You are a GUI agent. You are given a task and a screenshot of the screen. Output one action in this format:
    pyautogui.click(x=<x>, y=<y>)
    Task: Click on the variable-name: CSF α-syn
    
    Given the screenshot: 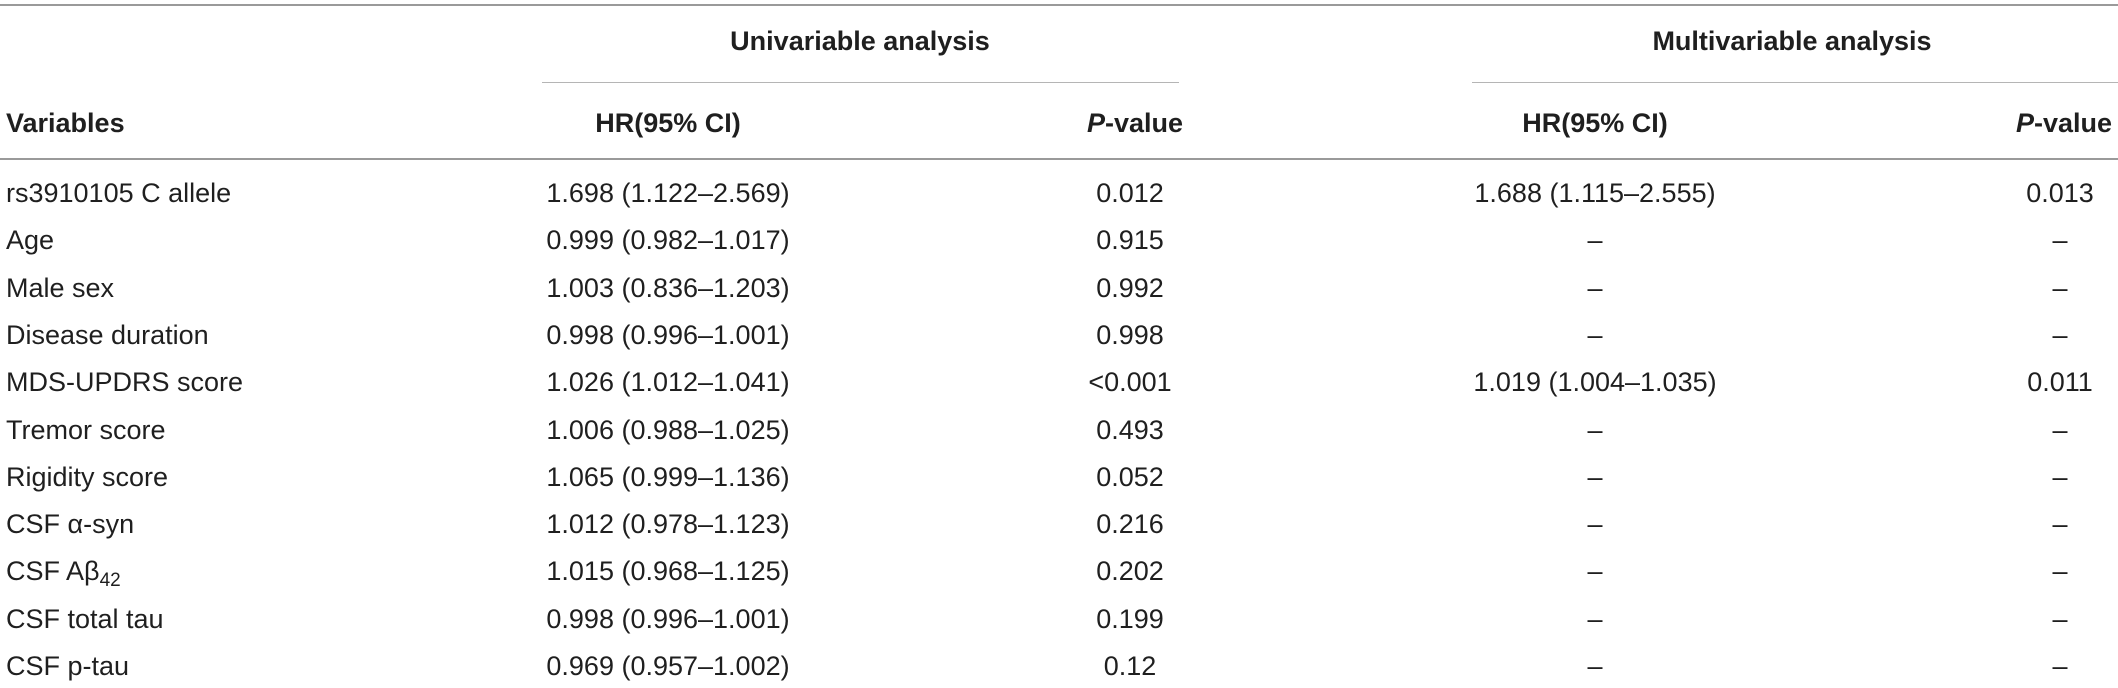 What is the action you would take?
    pyautogui.click(x=70, y=524)
    